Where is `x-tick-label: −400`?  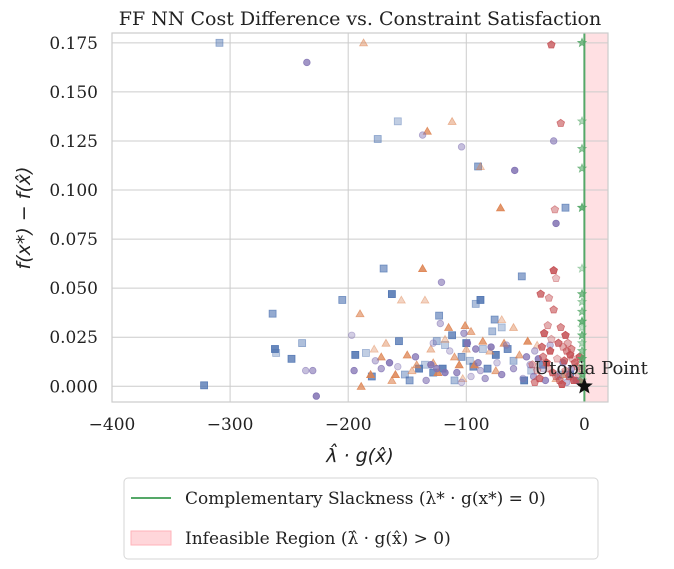
x-tick-label: −400 is located at coordinates (112, 425).